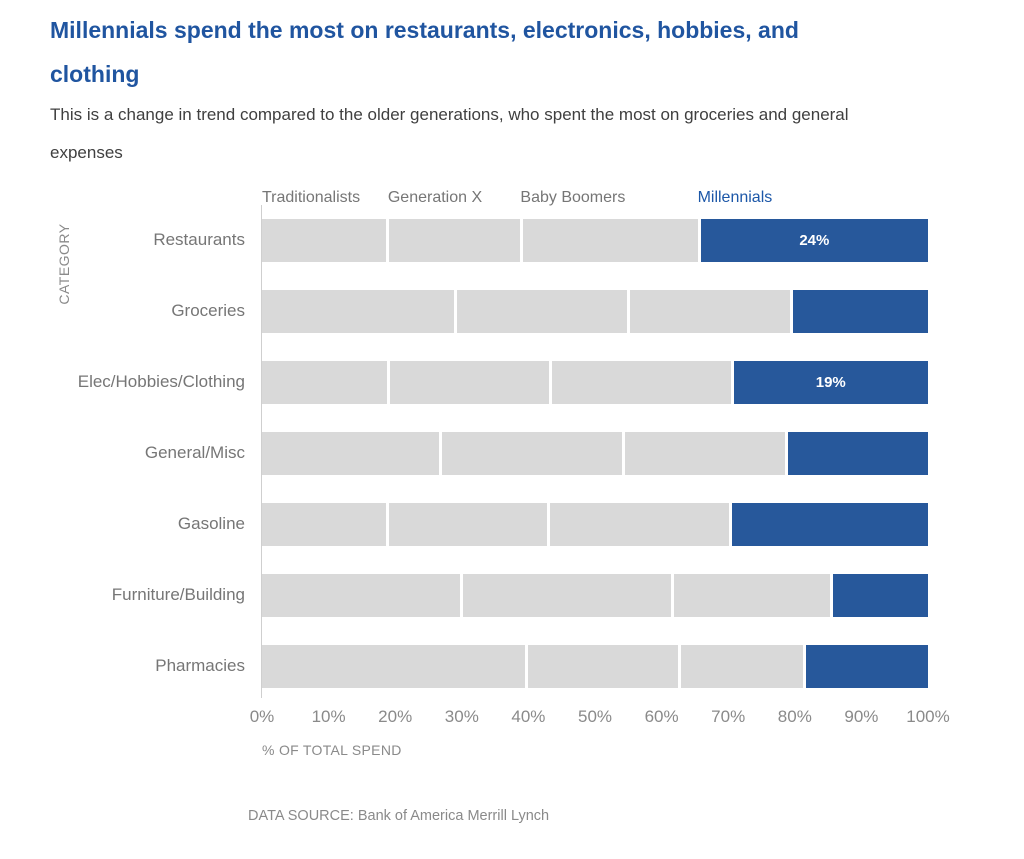  I want to click on x-tick-label: 50%, so click(595, 716).